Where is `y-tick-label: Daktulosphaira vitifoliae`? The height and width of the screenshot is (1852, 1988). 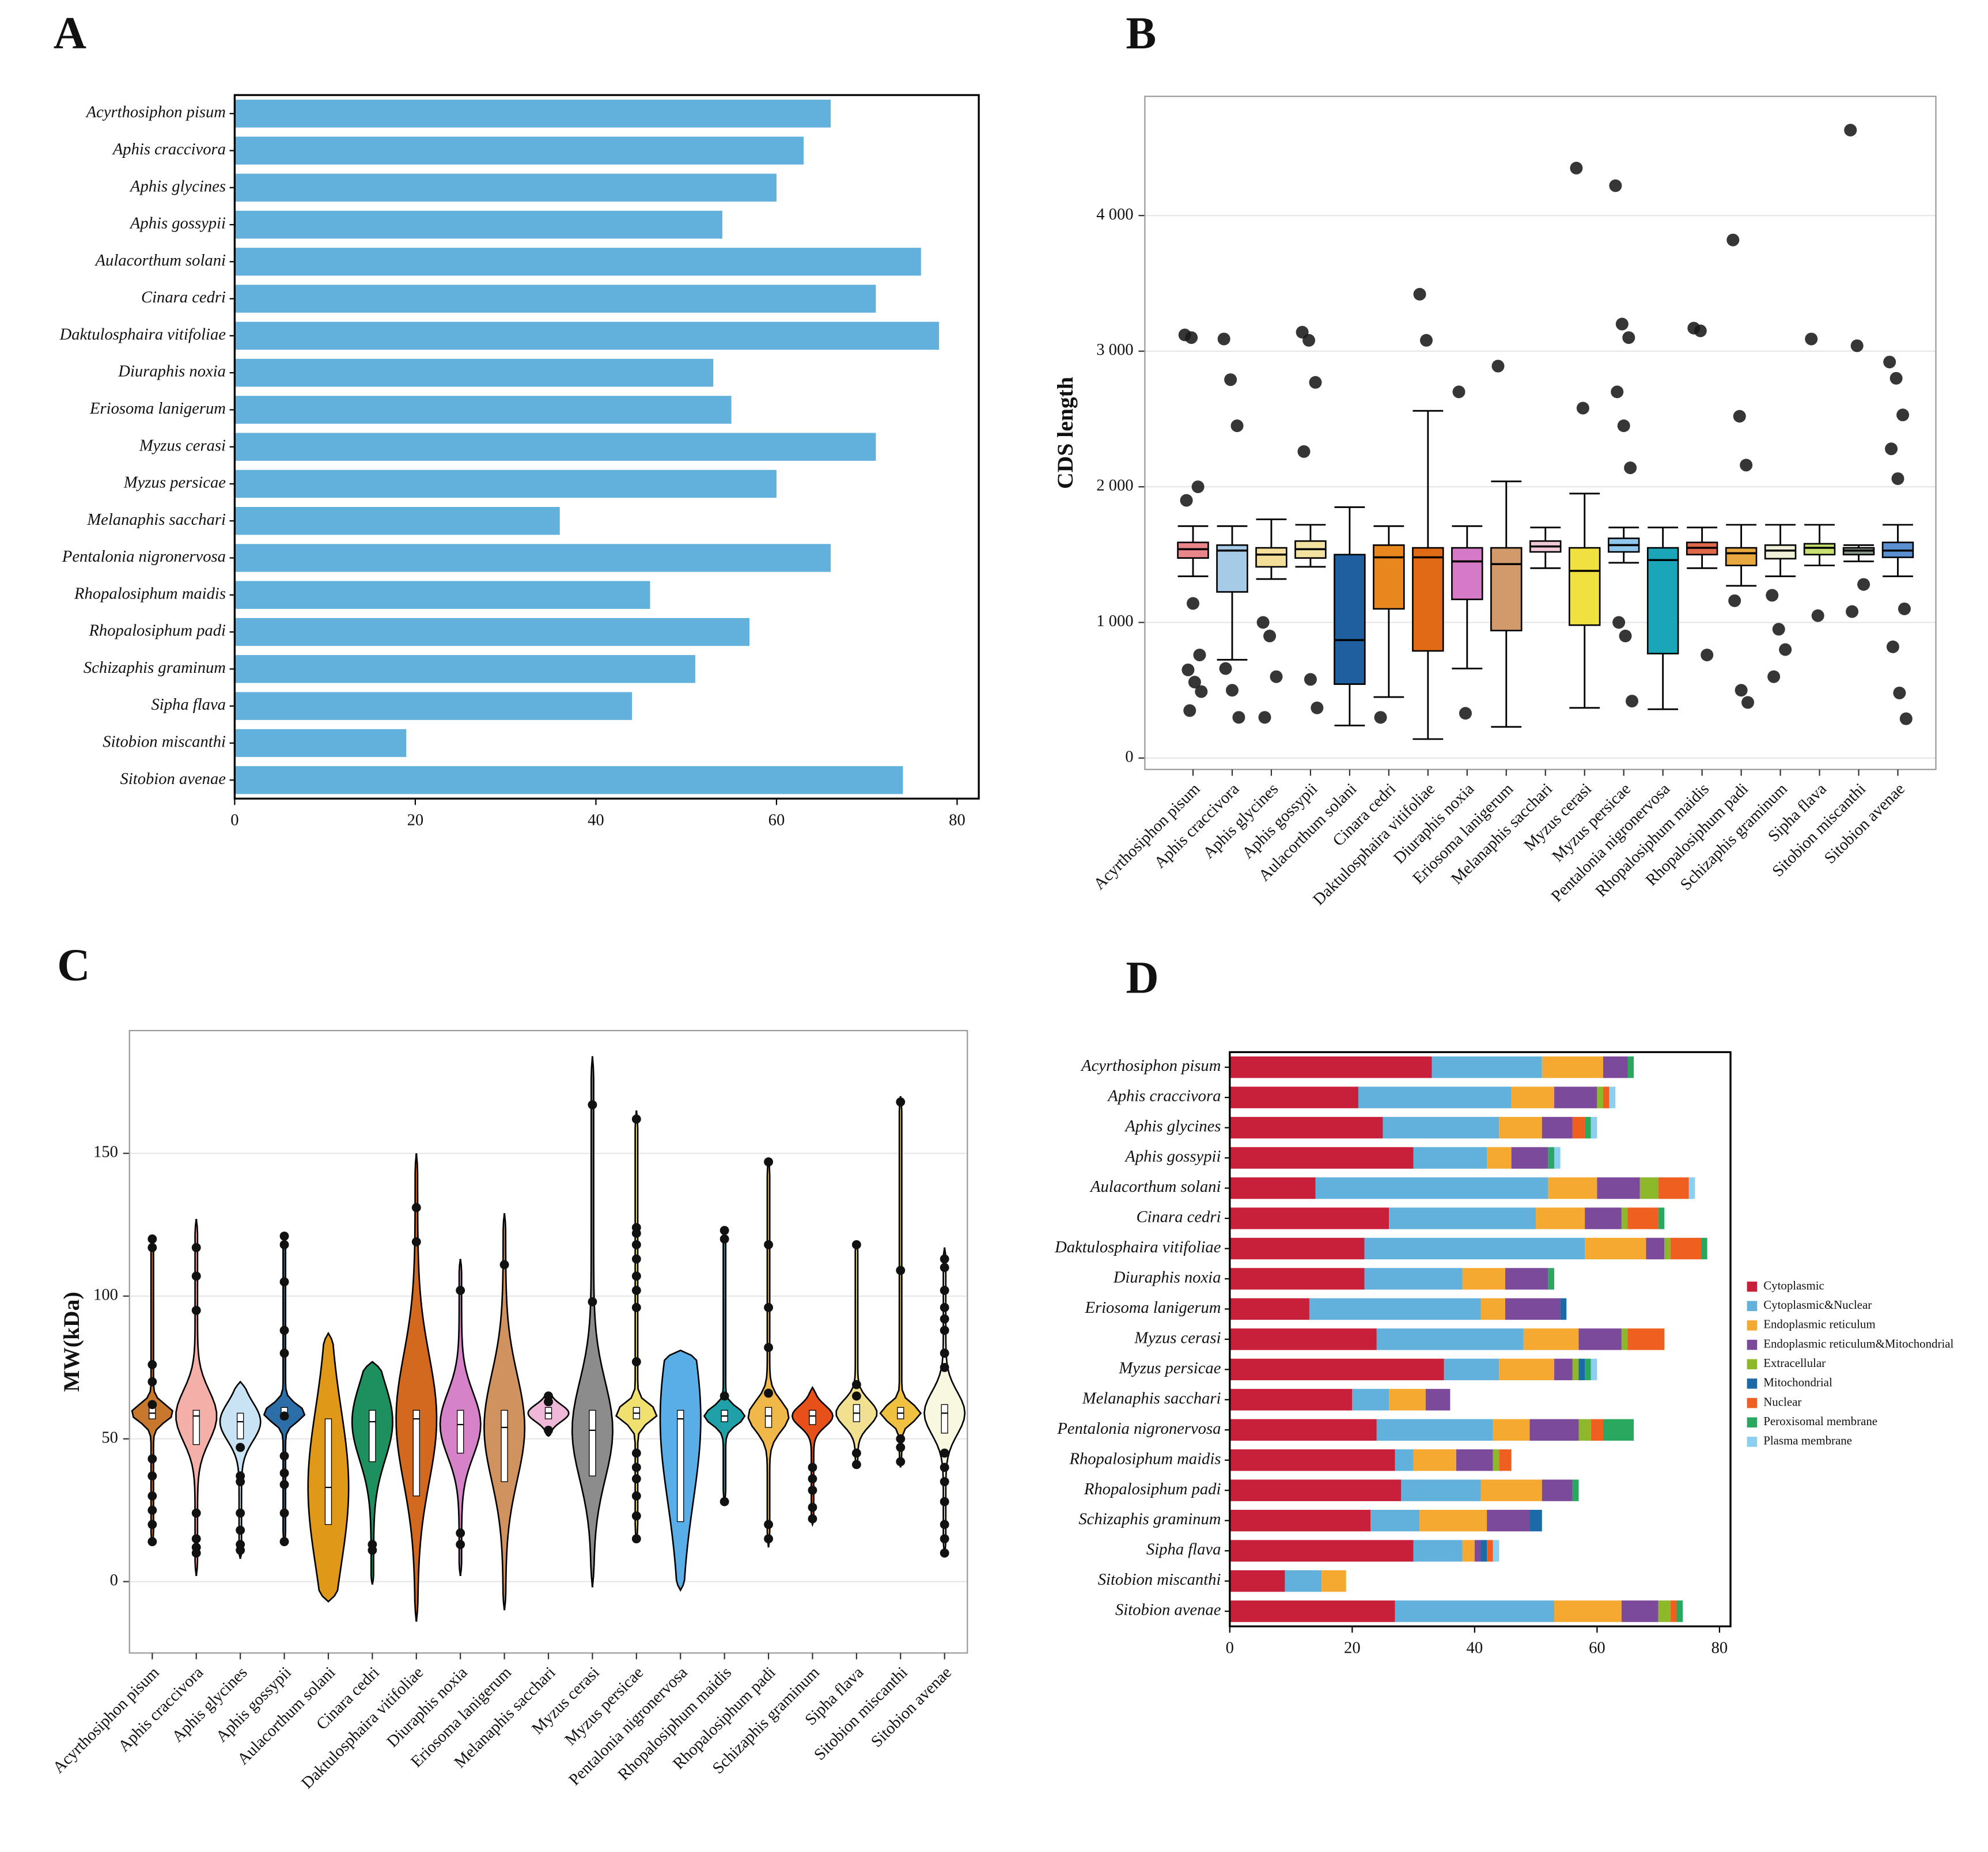
y-tick-label: Daktulosphaira vitifoliae is located at coordinates (143, 334).